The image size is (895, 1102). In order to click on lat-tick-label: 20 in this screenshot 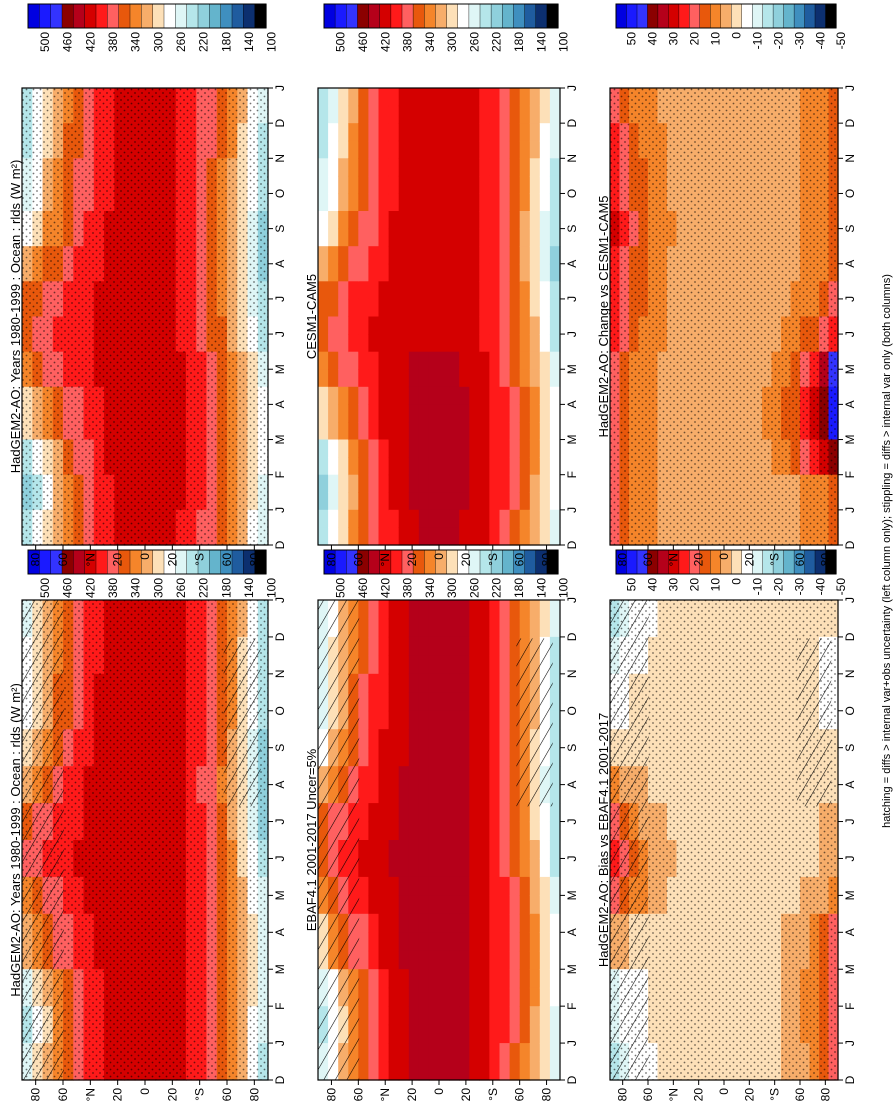, I will do `click(118, 560)`.